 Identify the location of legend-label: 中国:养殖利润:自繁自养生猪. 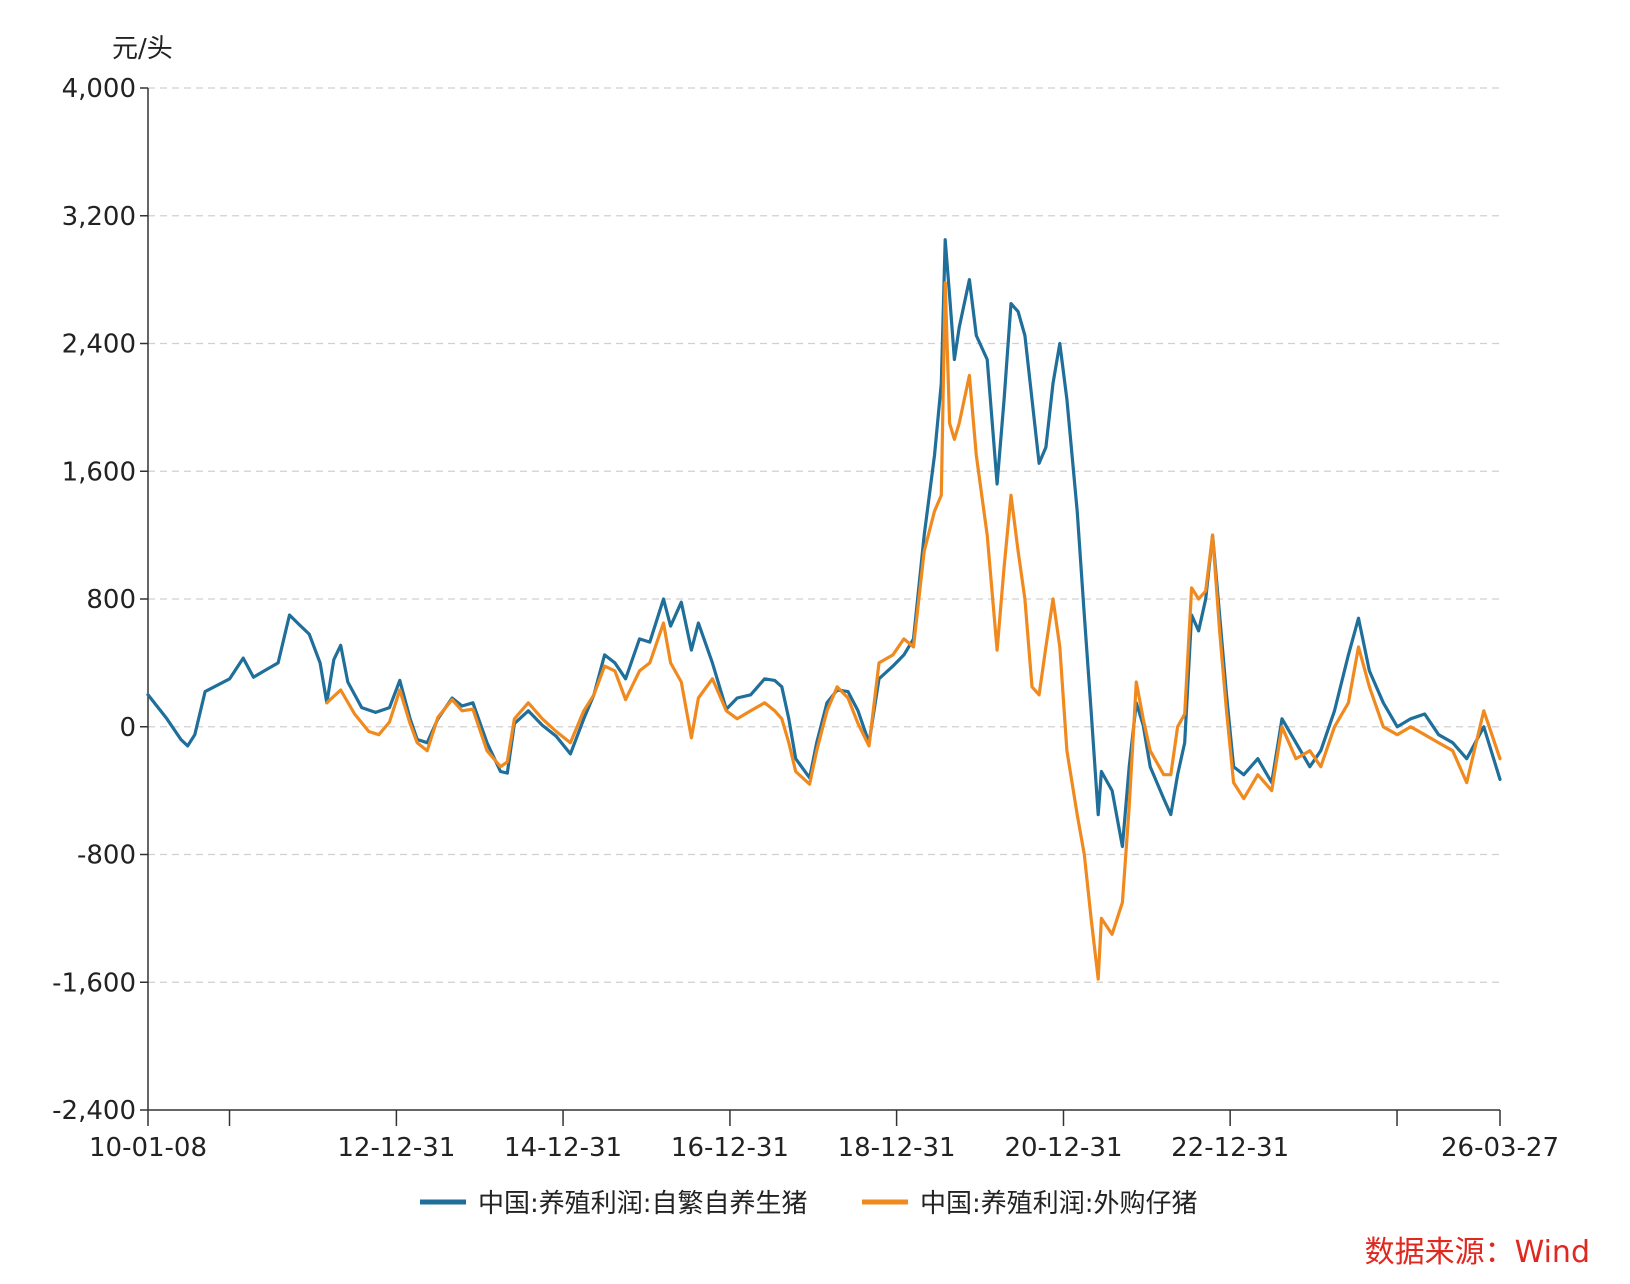
(643, 1204).